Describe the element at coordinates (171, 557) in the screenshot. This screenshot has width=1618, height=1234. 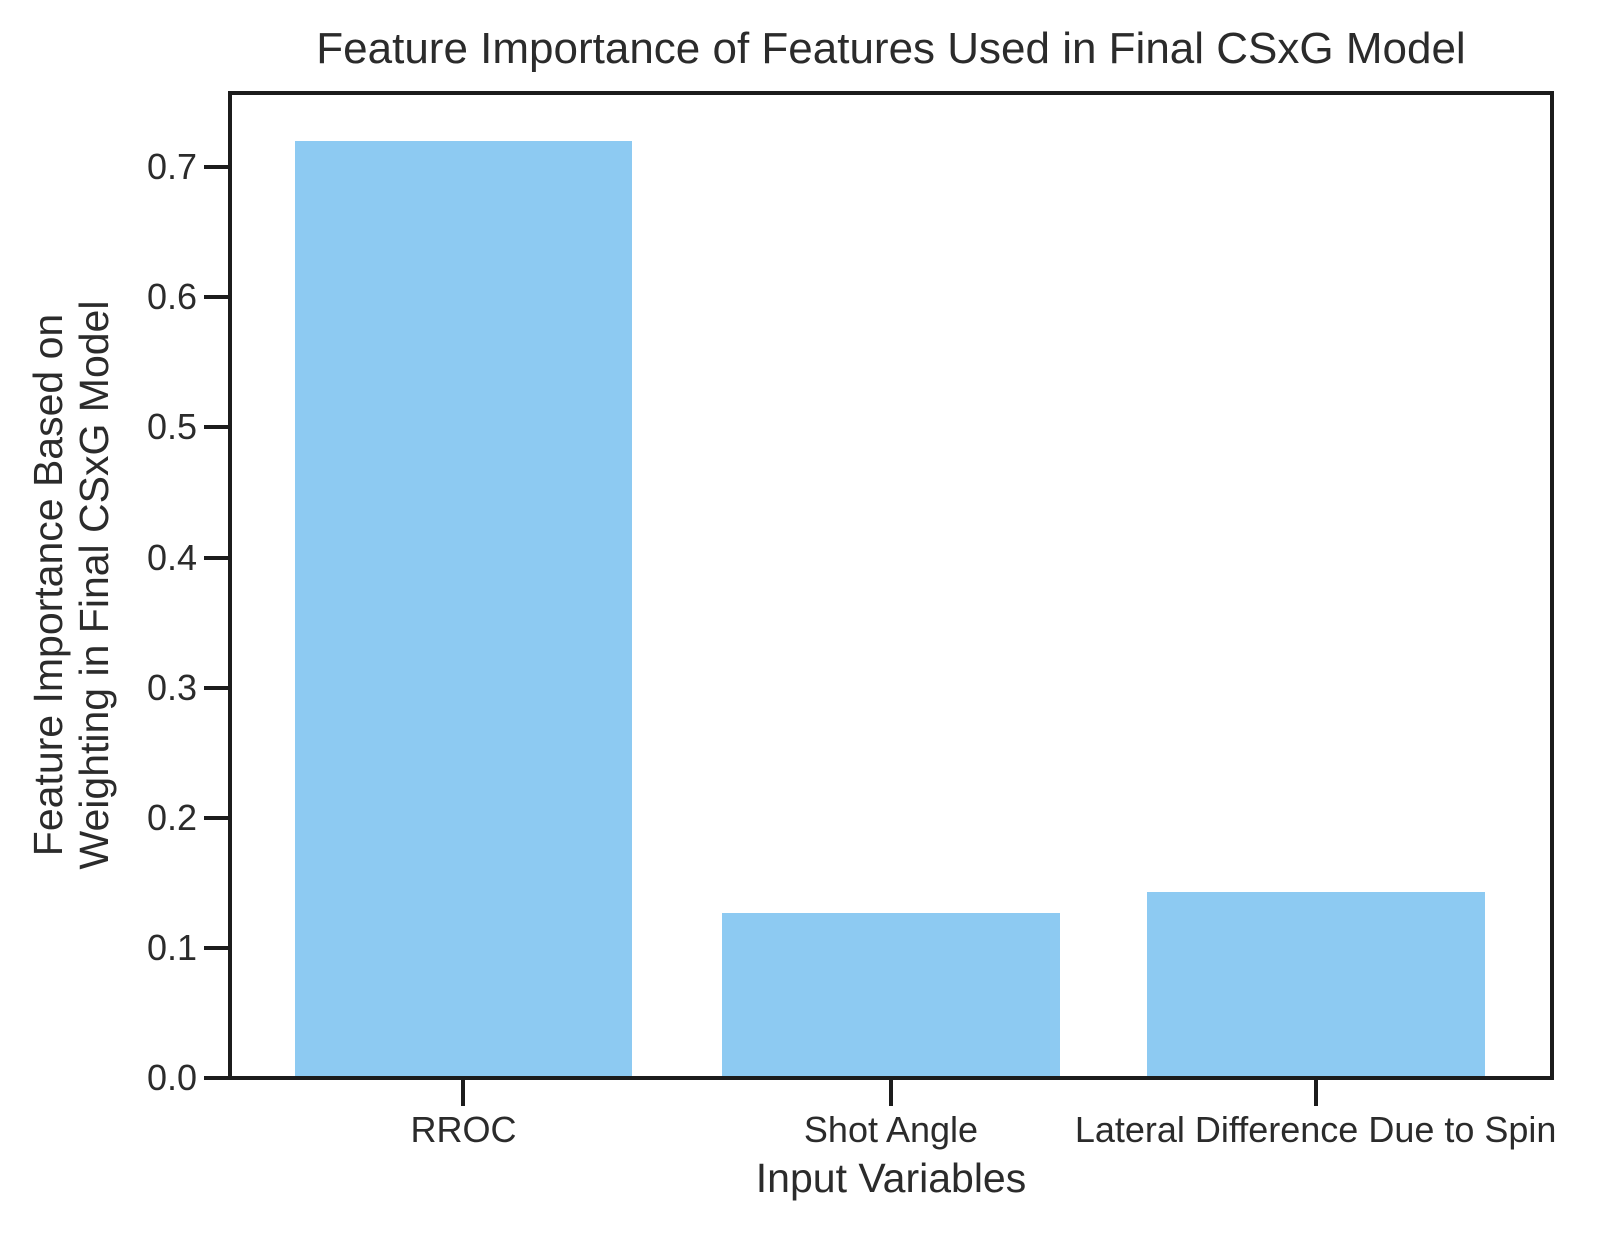
I see `y-tick-label: 0.4` at that location.